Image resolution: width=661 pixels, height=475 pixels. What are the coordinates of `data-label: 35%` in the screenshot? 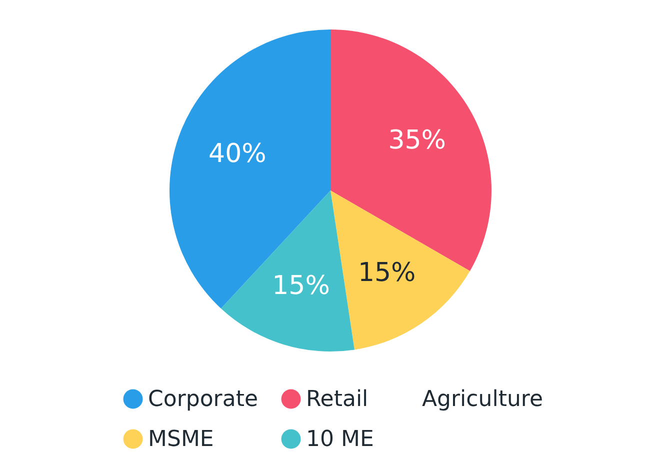 It's located at (417, 141).